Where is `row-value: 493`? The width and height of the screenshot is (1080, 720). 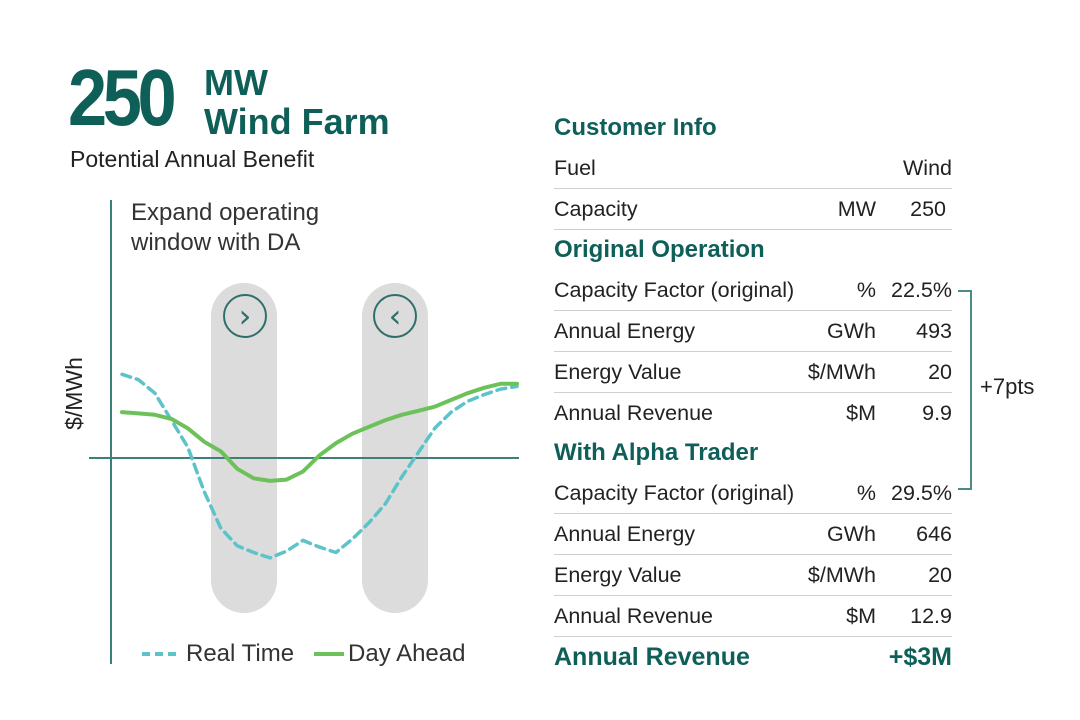 row-value: 493 is located at coordinates (934, 331).